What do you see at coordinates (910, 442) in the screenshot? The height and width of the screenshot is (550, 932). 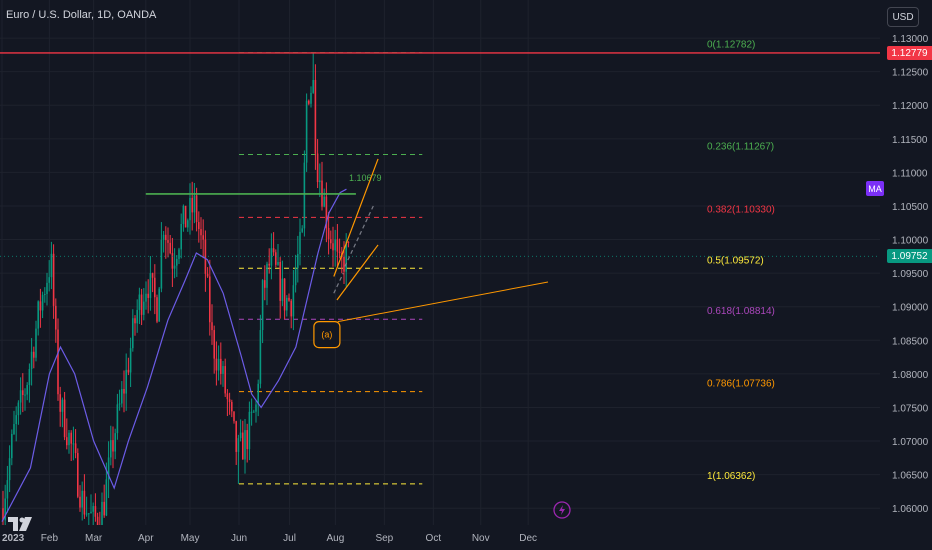 I see `price-axis-label: 1.07000` at bounding box center [910, 442].